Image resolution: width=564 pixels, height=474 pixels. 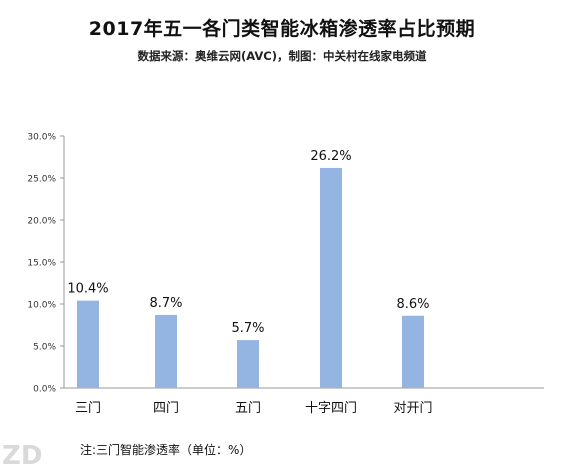 What do you see at coordinates (282, 56) in the screenshot?
I see `chart-subtitle: 数据来源：奥维云网(AVC)，制图：中关村在线家电频道` at bounding box center [282, 56].